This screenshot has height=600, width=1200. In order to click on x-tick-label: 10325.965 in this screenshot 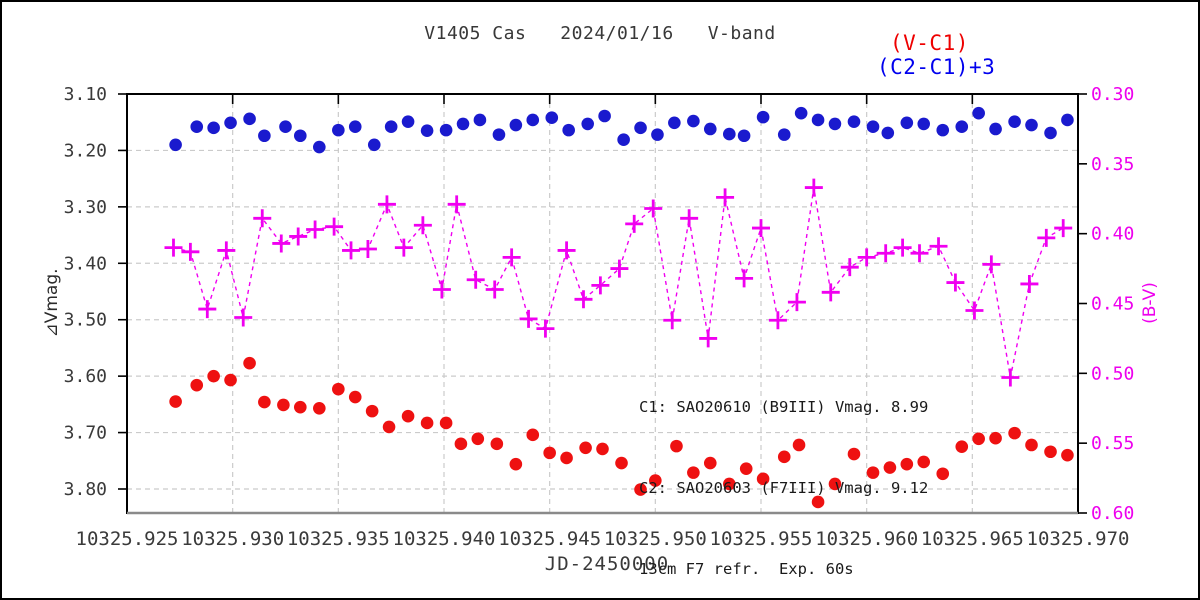, I will do `click(972, 539)`.